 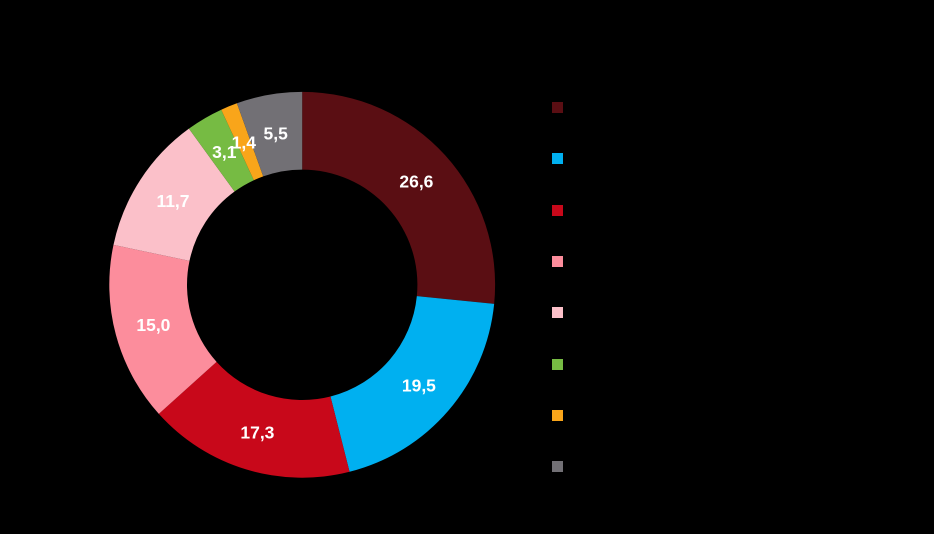 I want to click on svg-text: 19,5, so click(x=419, y=386).